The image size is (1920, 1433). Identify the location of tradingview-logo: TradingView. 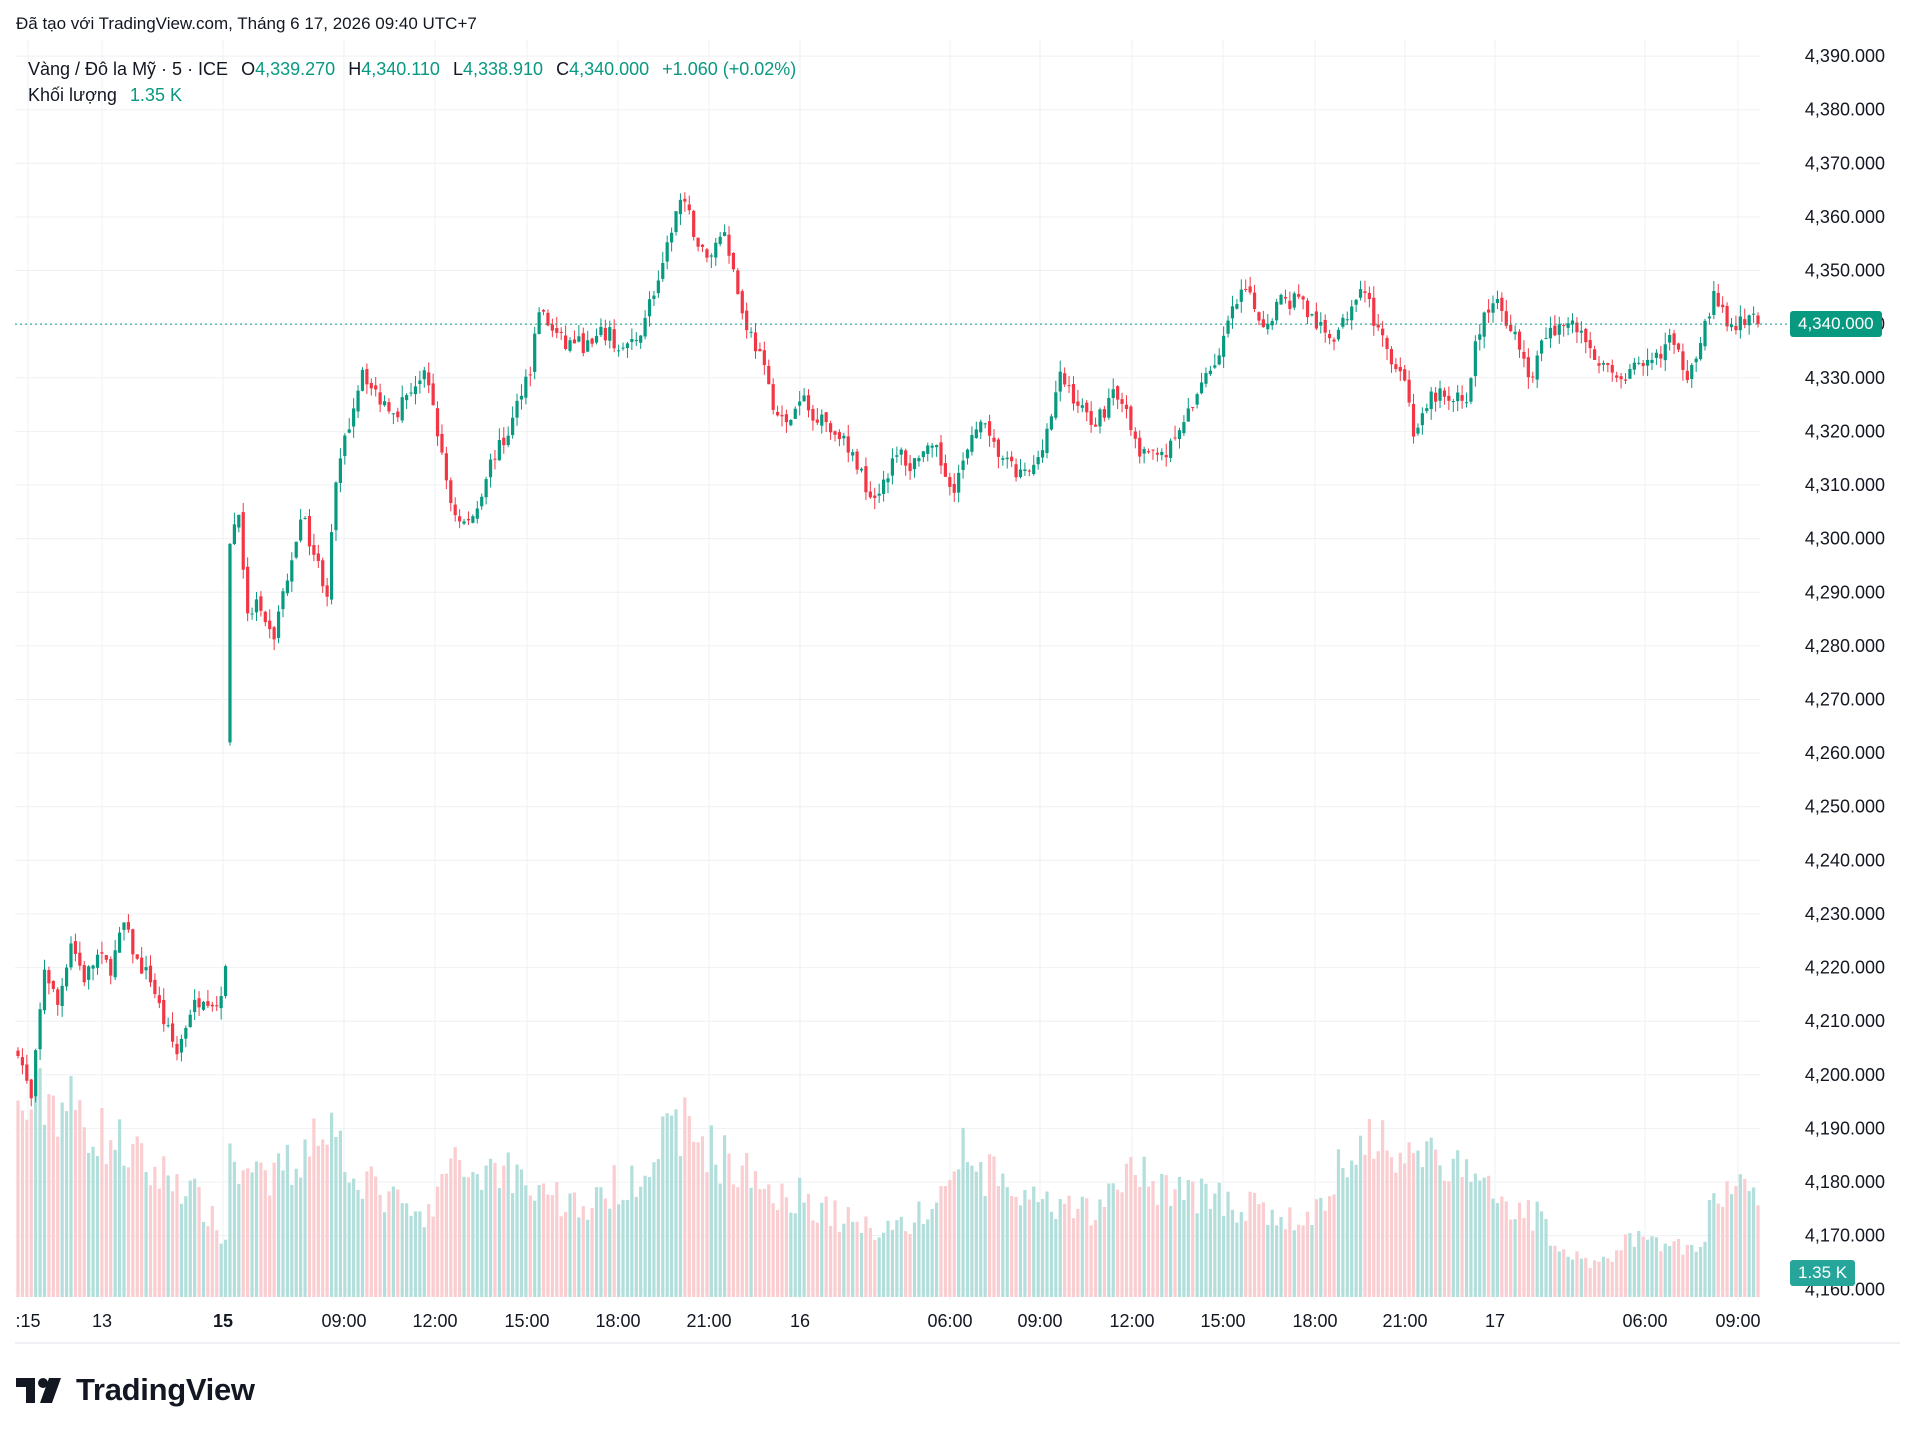
(135, 1390).